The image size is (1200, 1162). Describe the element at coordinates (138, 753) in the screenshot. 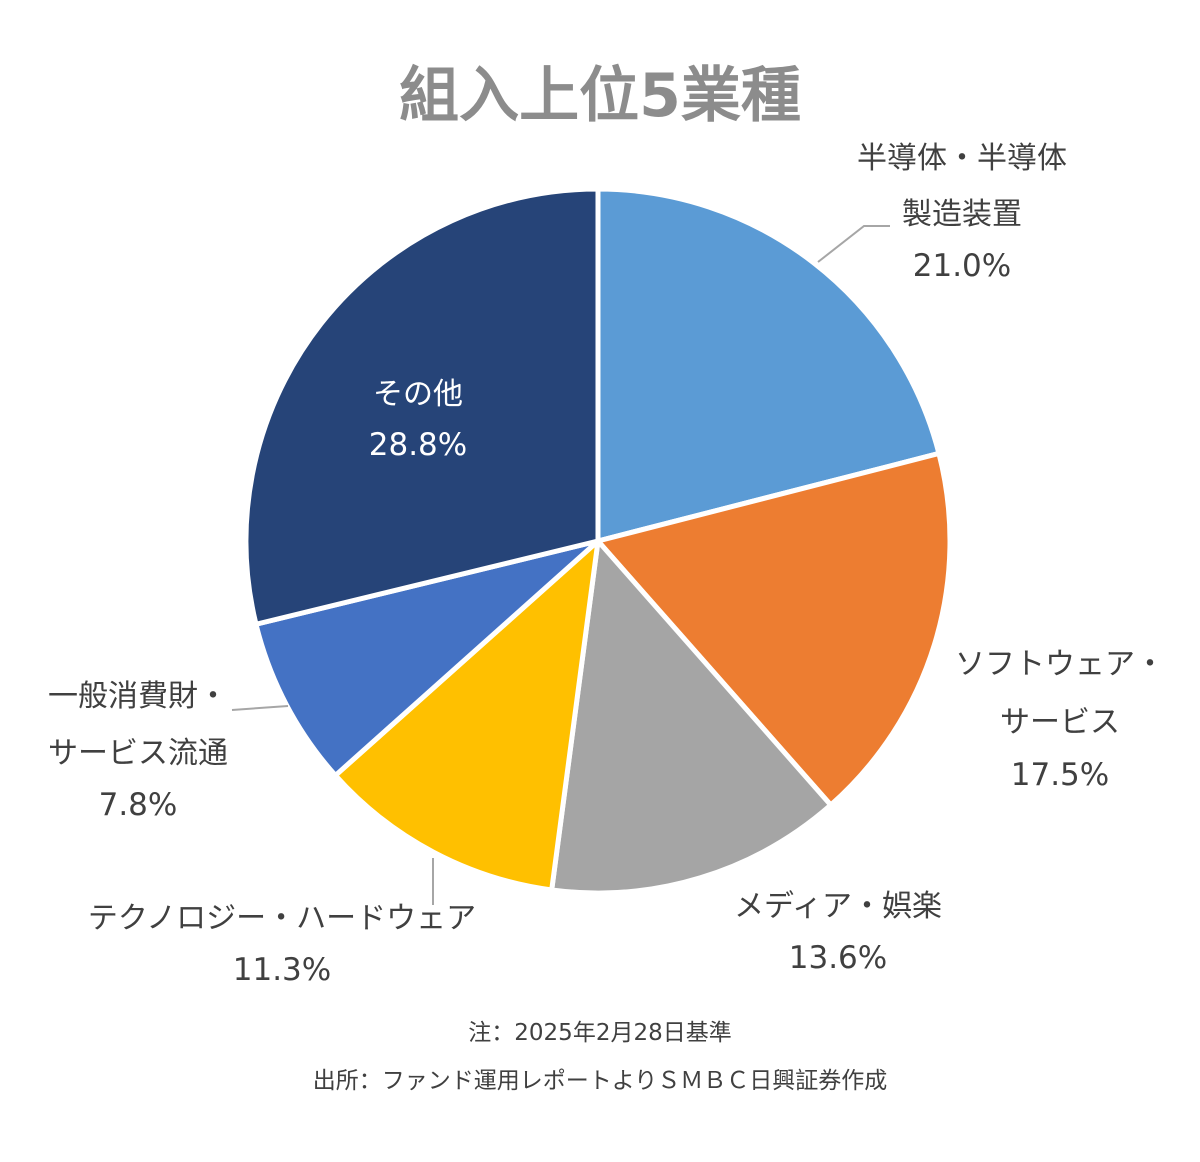

I see `slice-label-5-line-2: サービス流通` at that location.